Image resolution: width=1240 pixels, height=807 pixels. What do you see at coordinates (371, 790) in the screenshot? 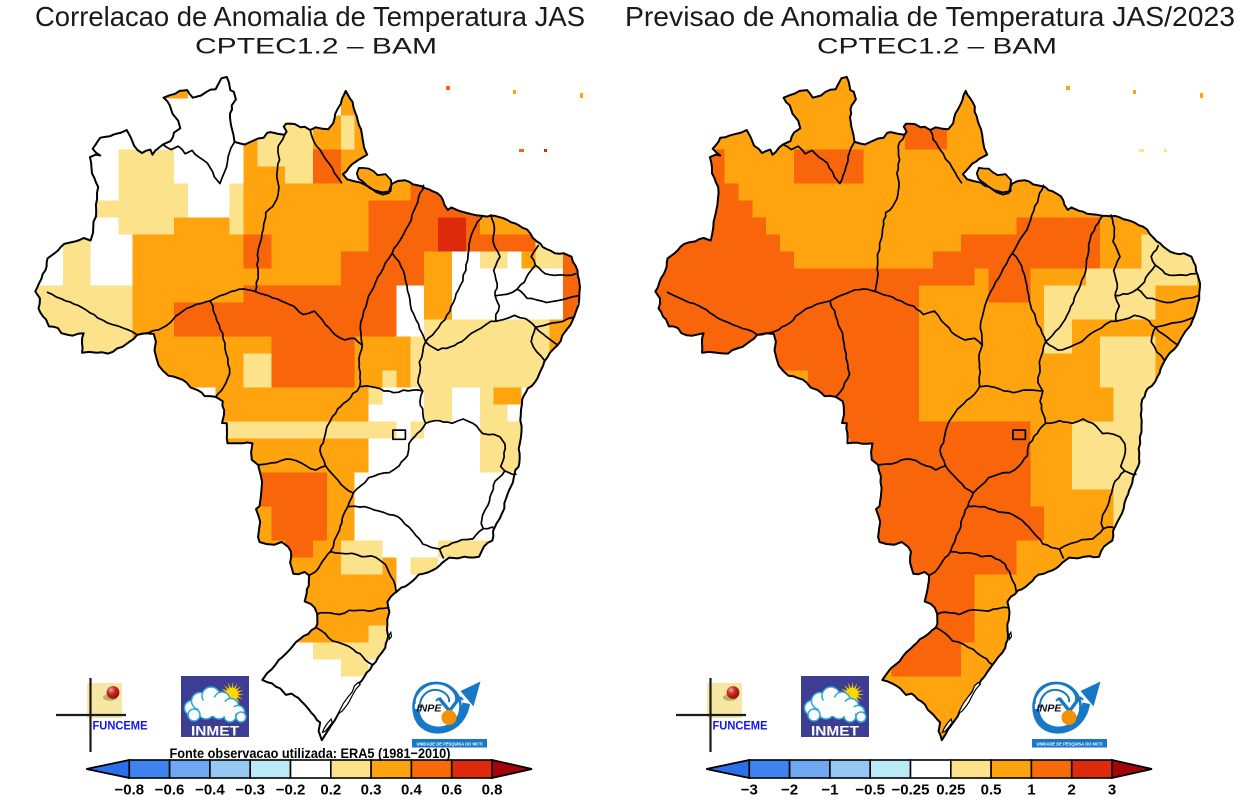
I see `svg-text: 0.3` at bounding box center [371, 790].